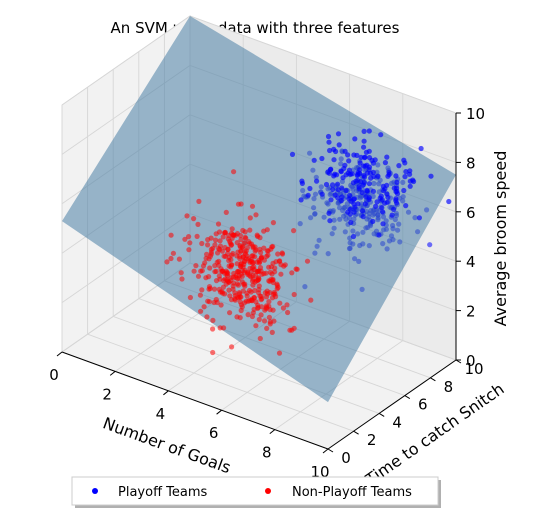 The image size is (541, 518). Describe the element at coordinates (423, 405) in the screenshot. I see `y-tick-label: 6` at that location.